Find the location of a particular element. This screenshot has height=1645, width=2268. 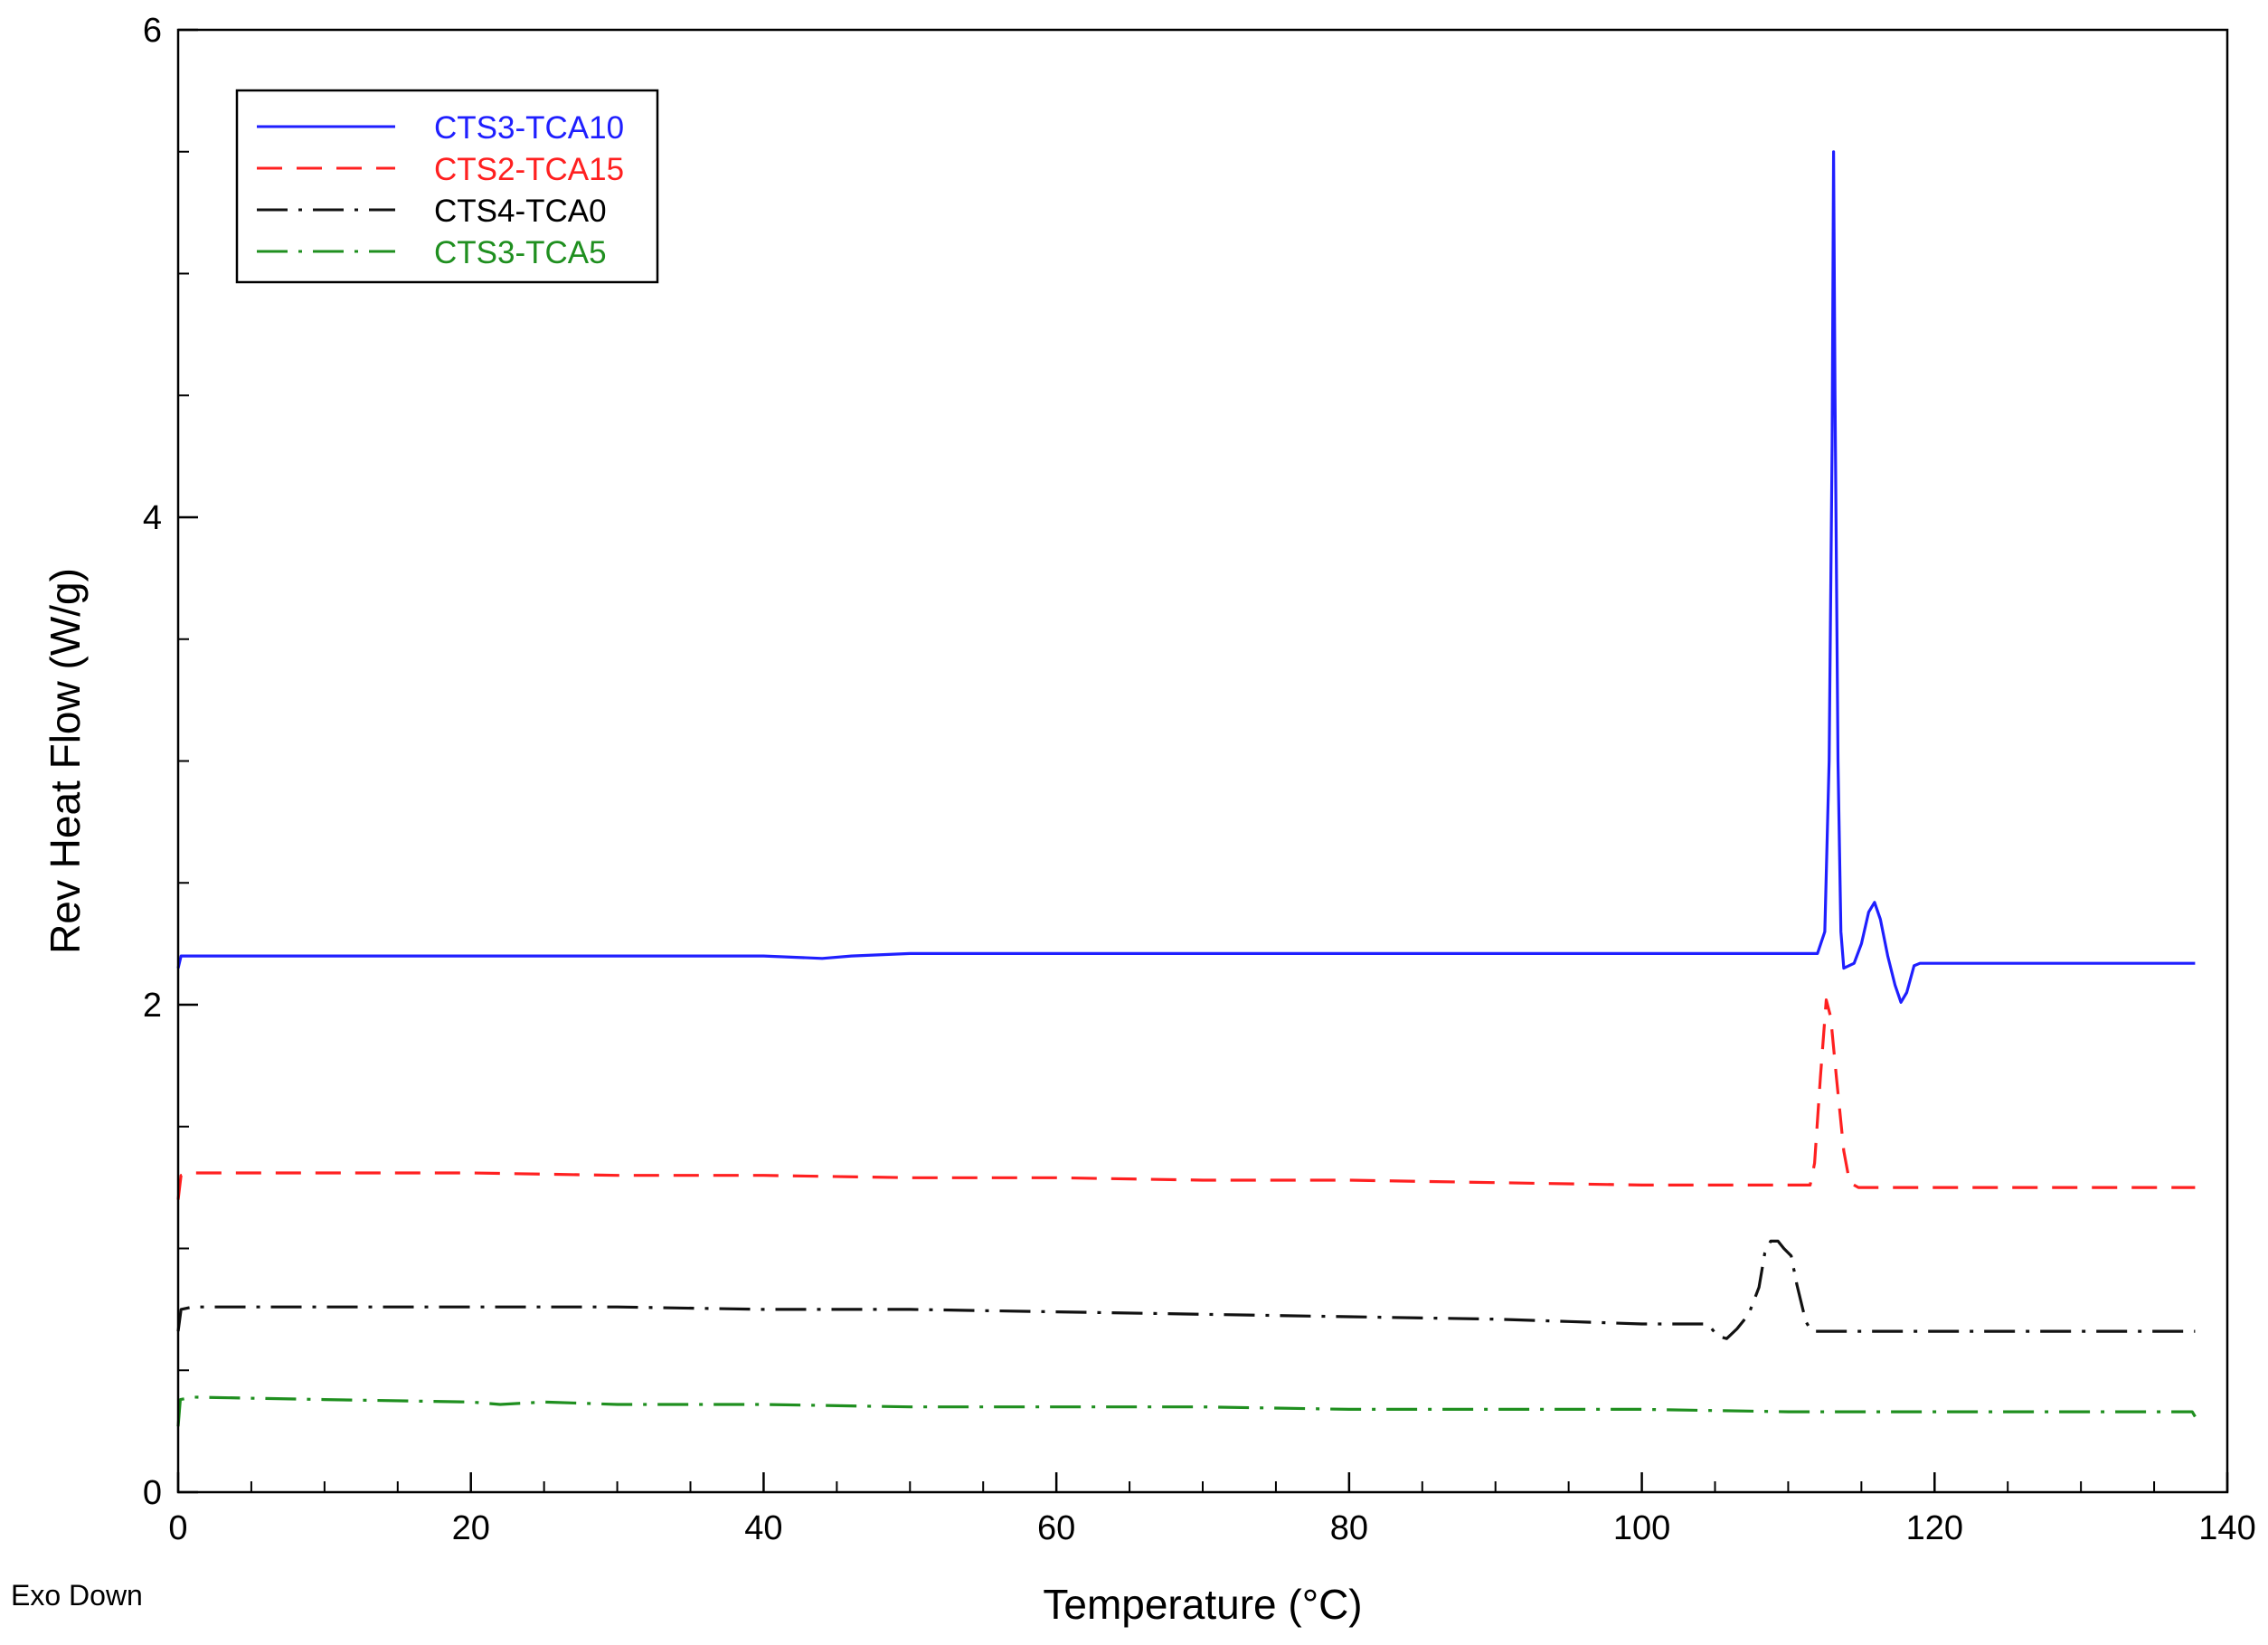

exo-down-annotation: Exo Down is located at coordinates (77, 1596).